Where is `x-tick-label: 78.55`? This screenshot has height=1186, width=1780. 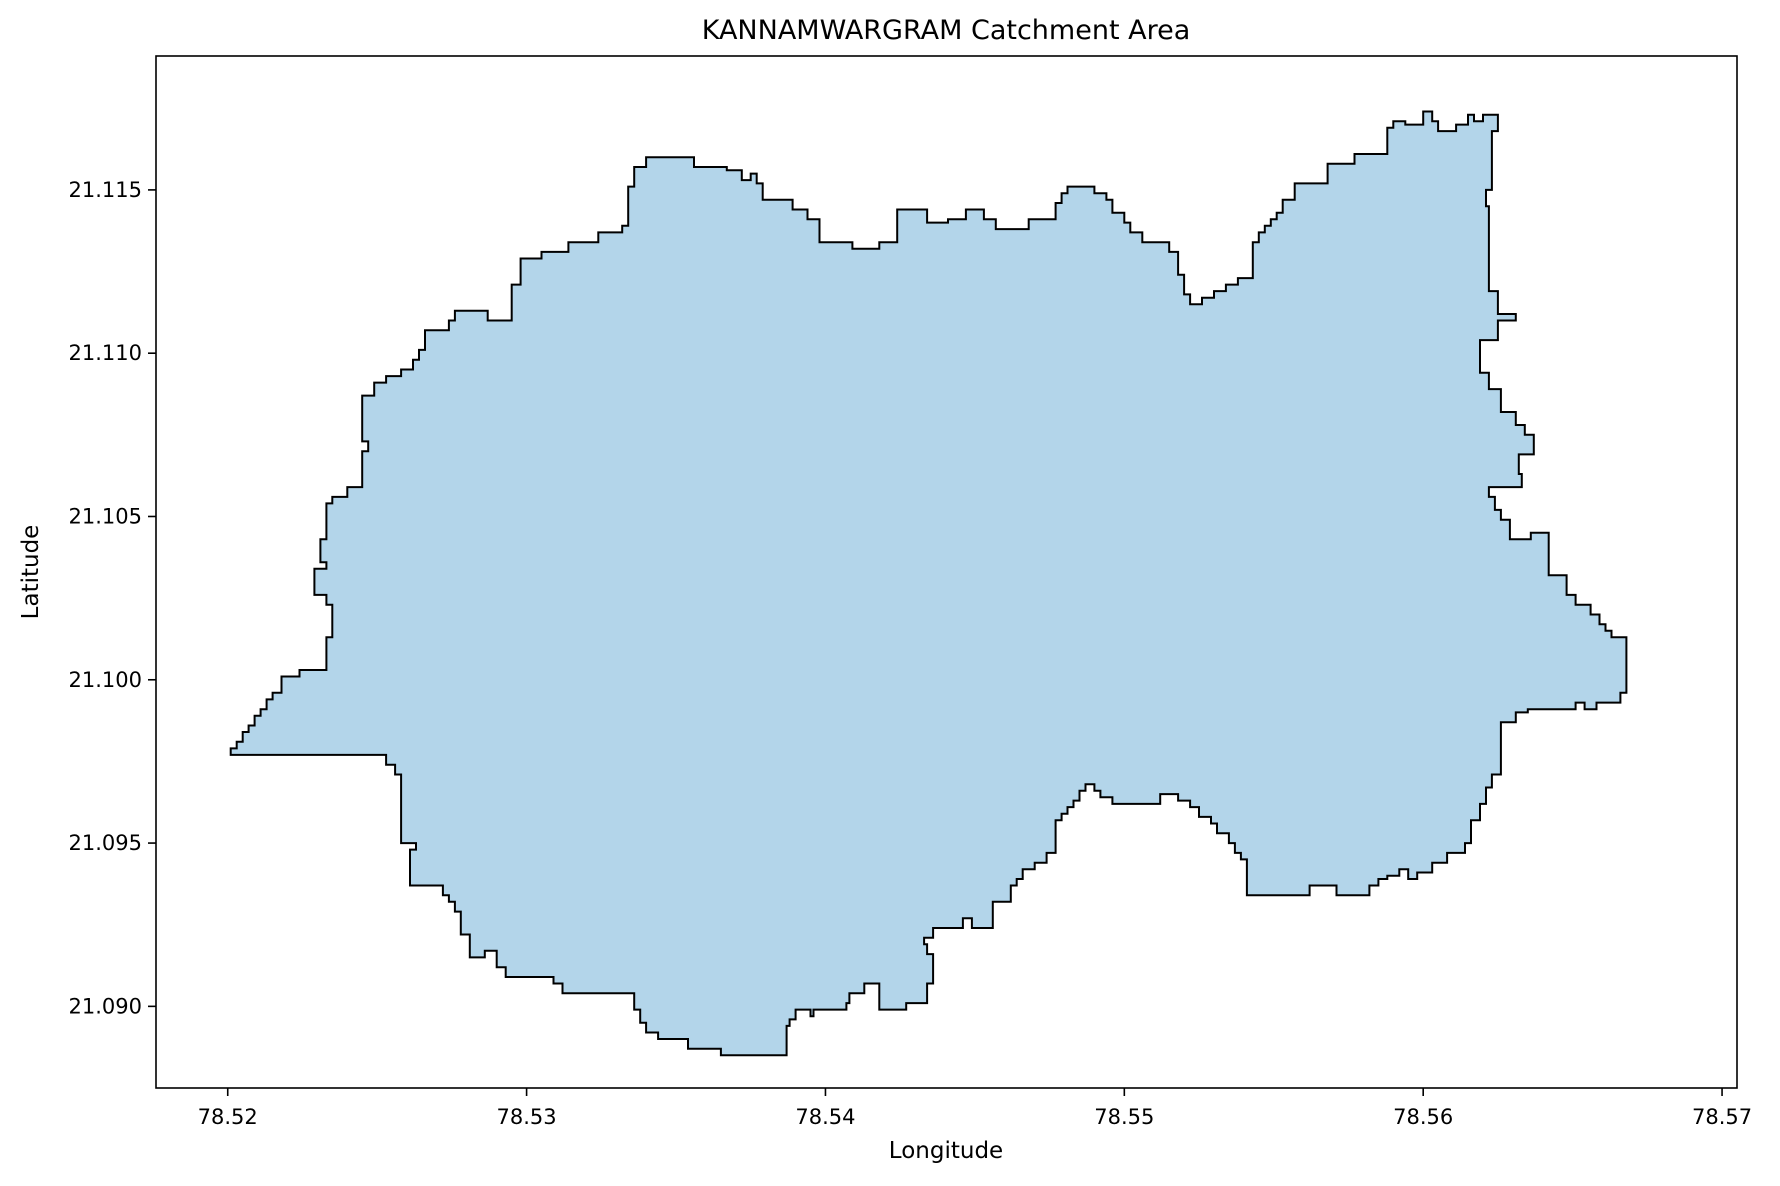
x-tick-label: 78.55 is located at coordinates (1124, 1117).